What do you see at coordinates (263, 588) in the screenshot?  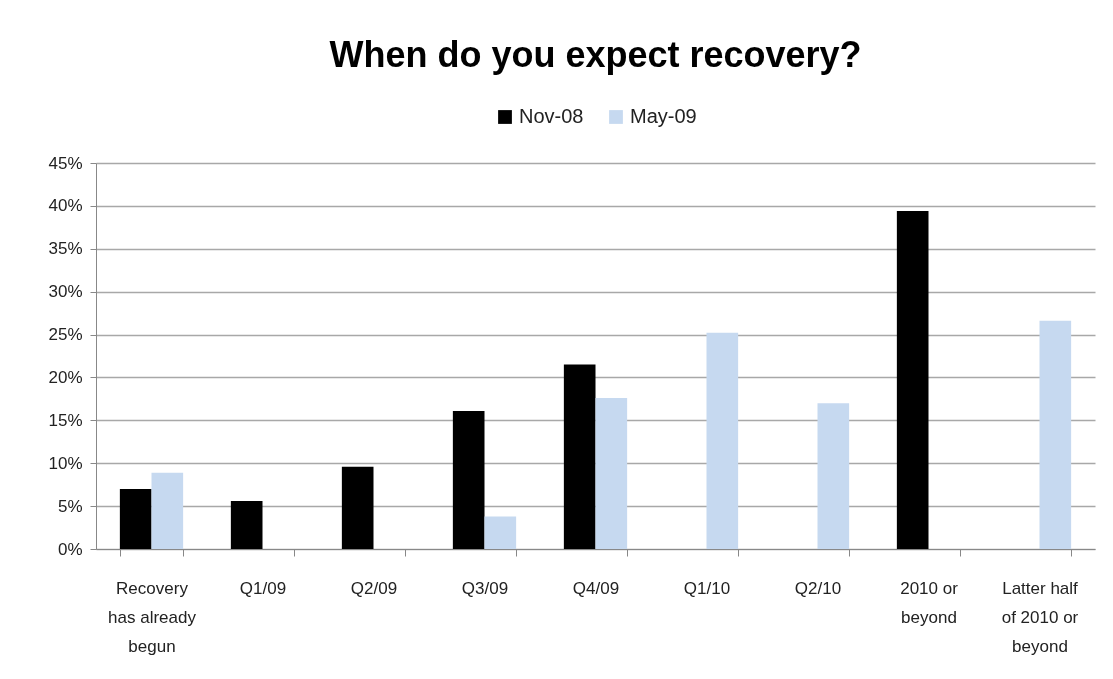 I see `x-tick-label: Q1/09` at bounding box center [263, 588].